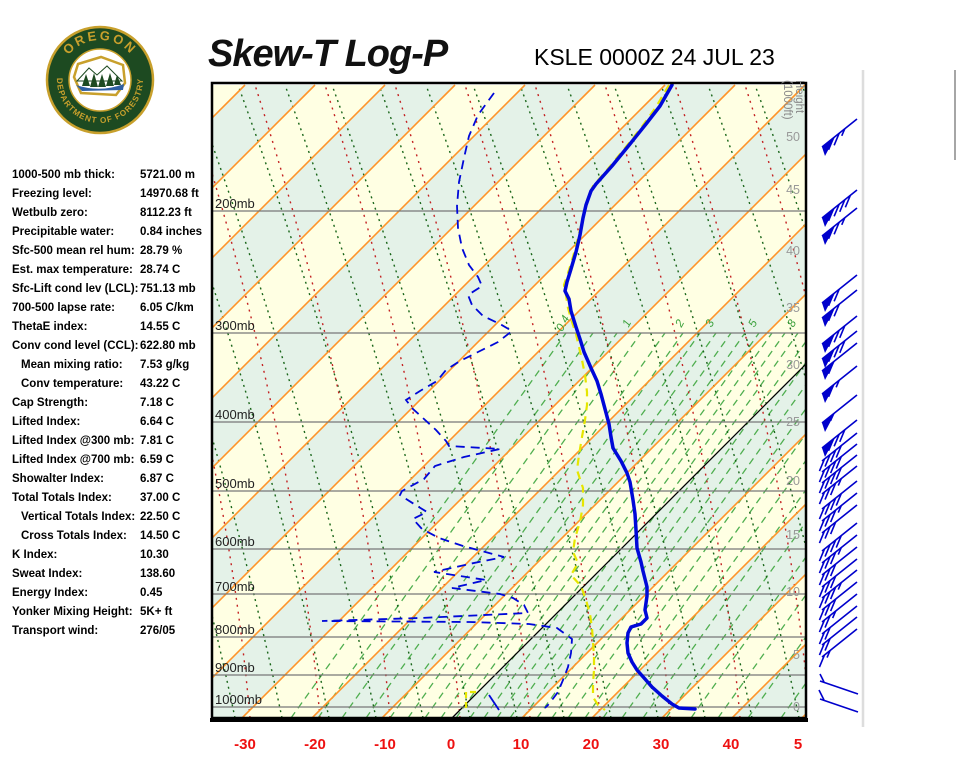 Image resolution: width=960 pixels, height=768 pixels. What do you see at coordinates (114, 327) in the screenshot?
I see `stat-row: ThetaE index: 14.55 C` at bounding box center [114, 327].